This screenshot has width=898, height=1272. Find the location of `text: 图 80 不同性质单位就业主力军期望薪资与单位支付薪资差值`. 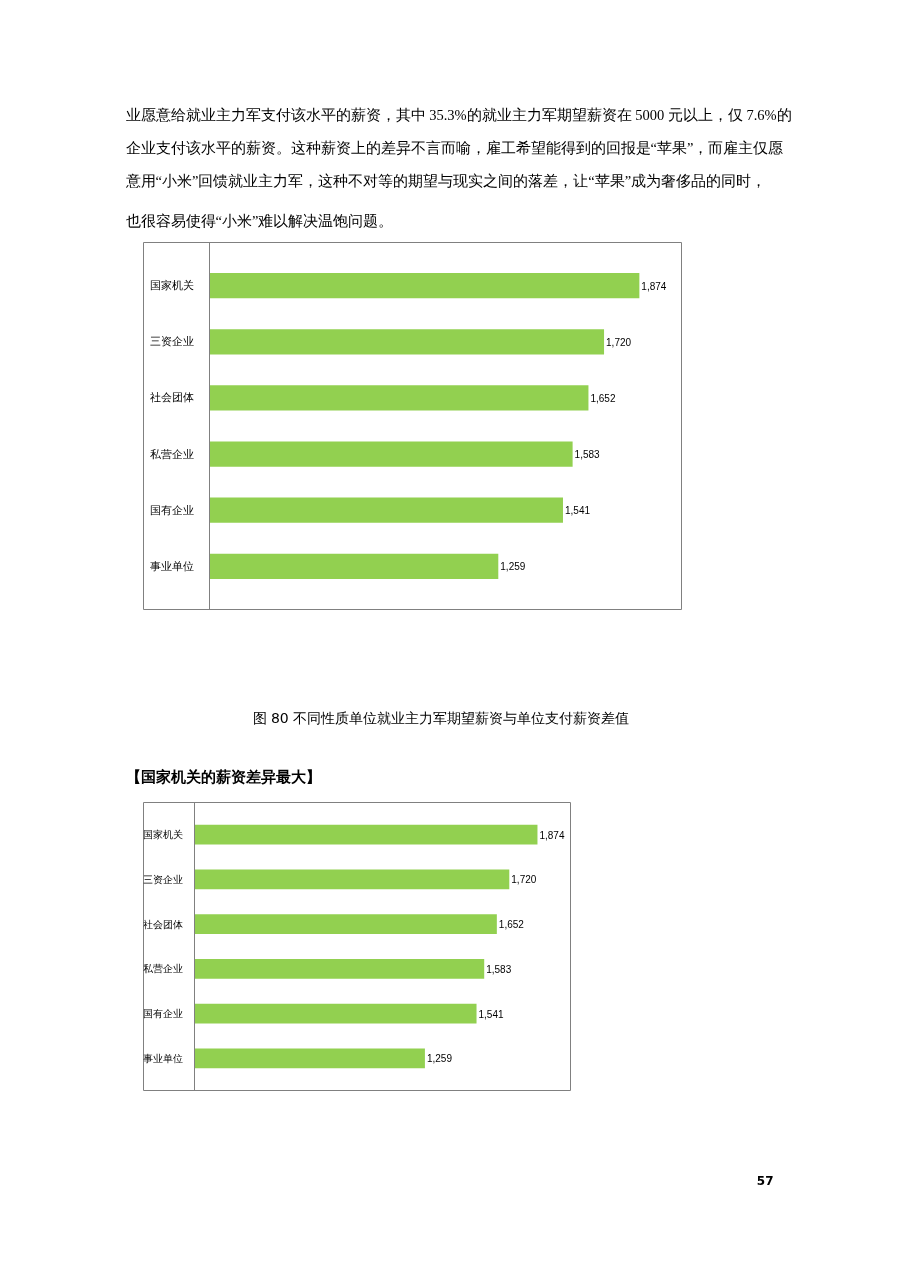

text: 图 80 不同性质单位就业主力军期望薪资与单位支付薪资差值 is located at coordinates (441, 718).